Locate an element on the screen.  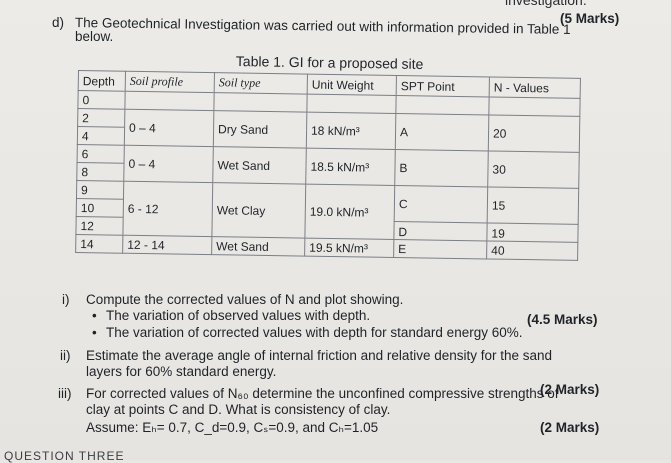
depth-cell: 9 is located at coordinates (100, 190).